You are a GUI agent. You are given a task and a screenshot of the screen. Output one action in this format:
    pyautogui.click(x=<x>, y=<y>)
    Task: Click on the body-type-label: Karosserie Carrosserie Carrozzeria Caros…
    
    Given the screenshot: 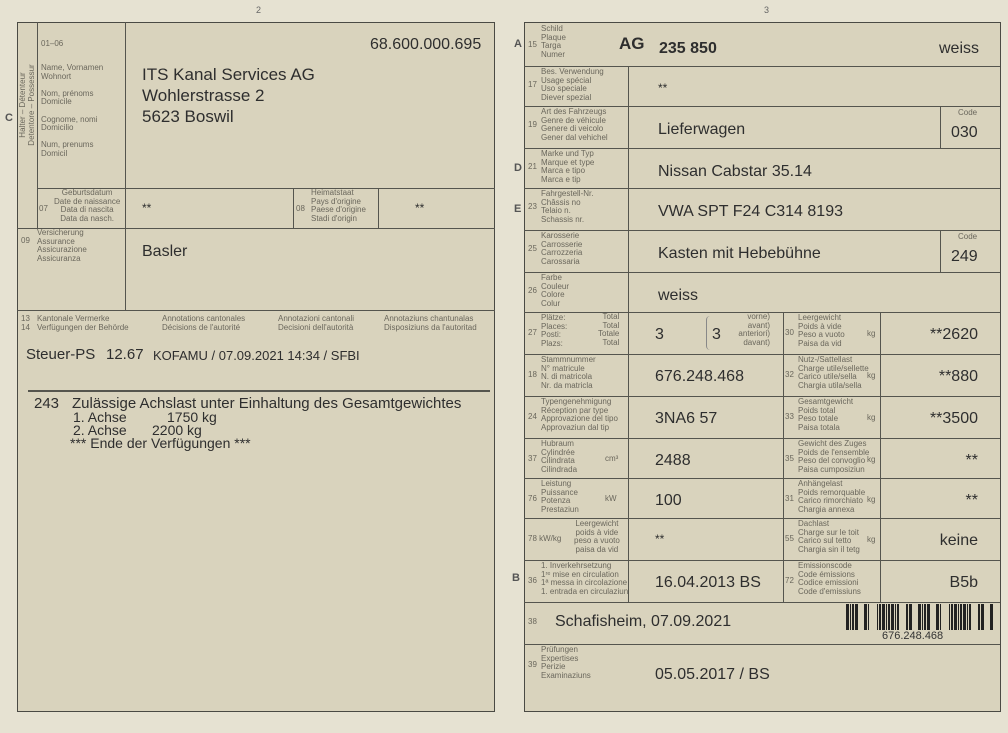 What is the action you would take?
    pyautogui.click(x=562, y=248)
    